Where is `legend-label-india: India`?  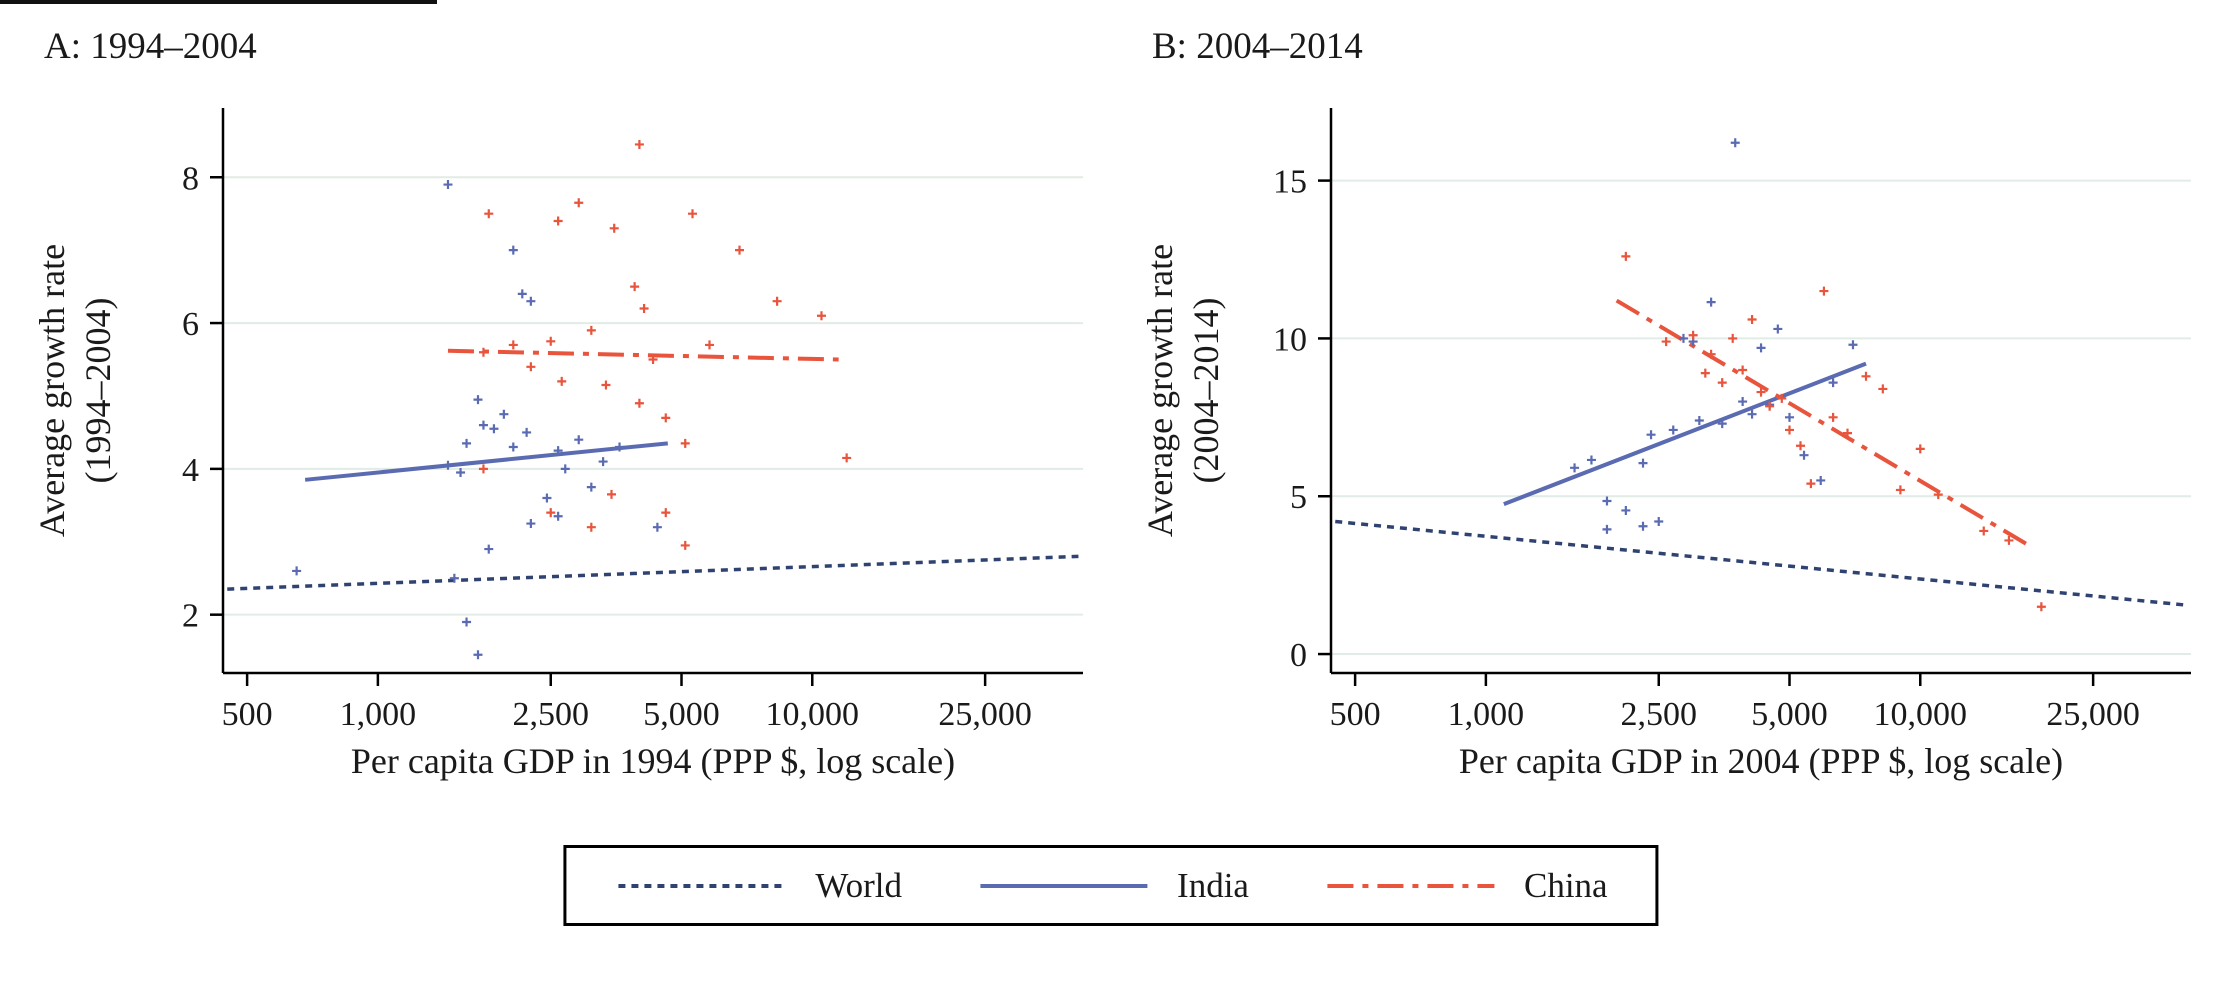
legend-label-india: India is located at coordinates (1213, 885).